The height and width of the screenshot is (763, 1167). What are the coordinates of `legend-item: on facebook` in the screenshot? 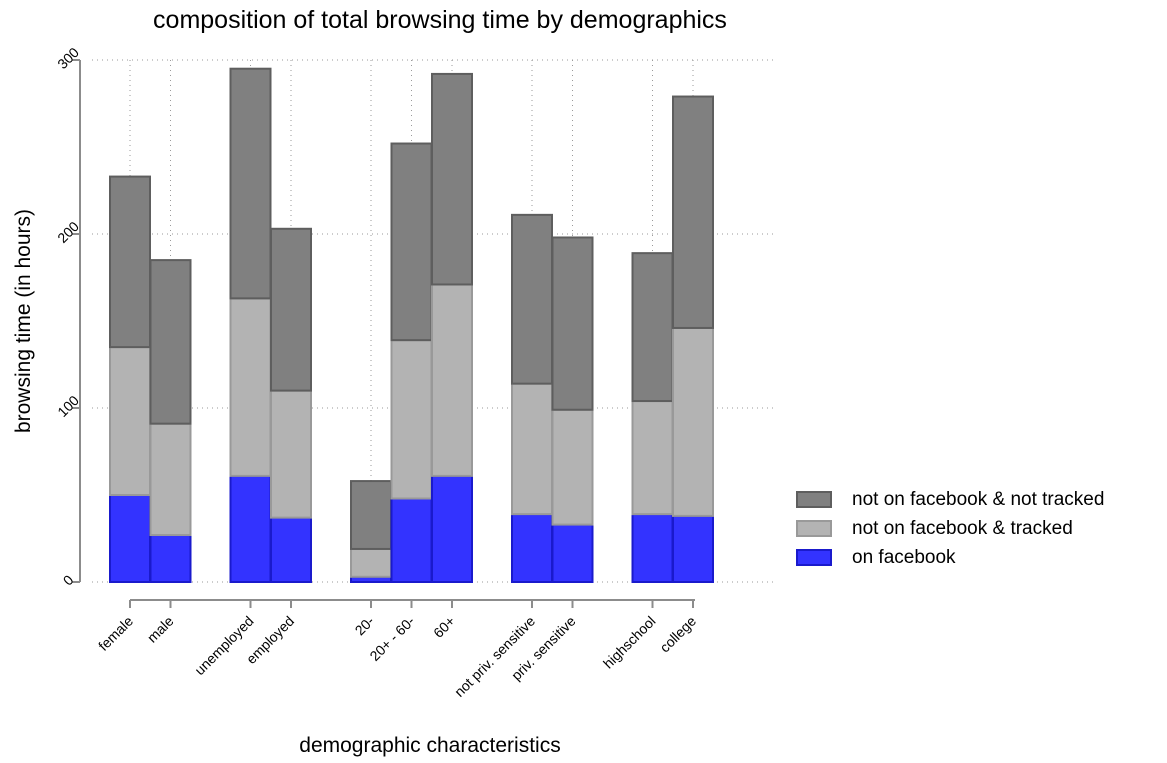 It's located at (950, 557).